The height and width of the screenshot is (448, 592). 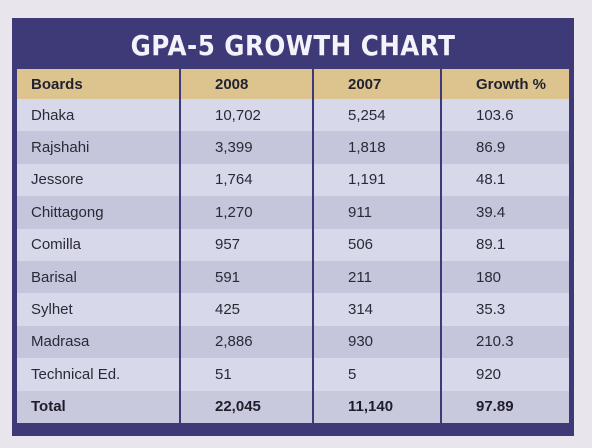 What do you see at coordinates (504, 406) in the screenshot?
I see `total-growth-cell: 97.89` at bounding box center [504, 406].